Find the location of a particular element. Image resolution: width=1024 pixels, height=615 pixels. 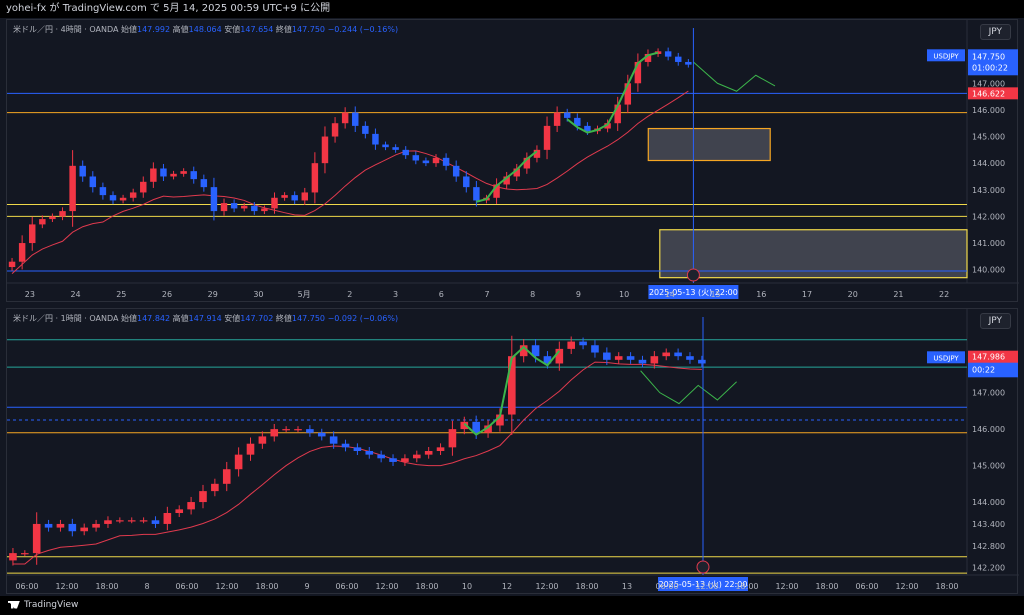

wave-path-line is located at coordinates (637, 79).